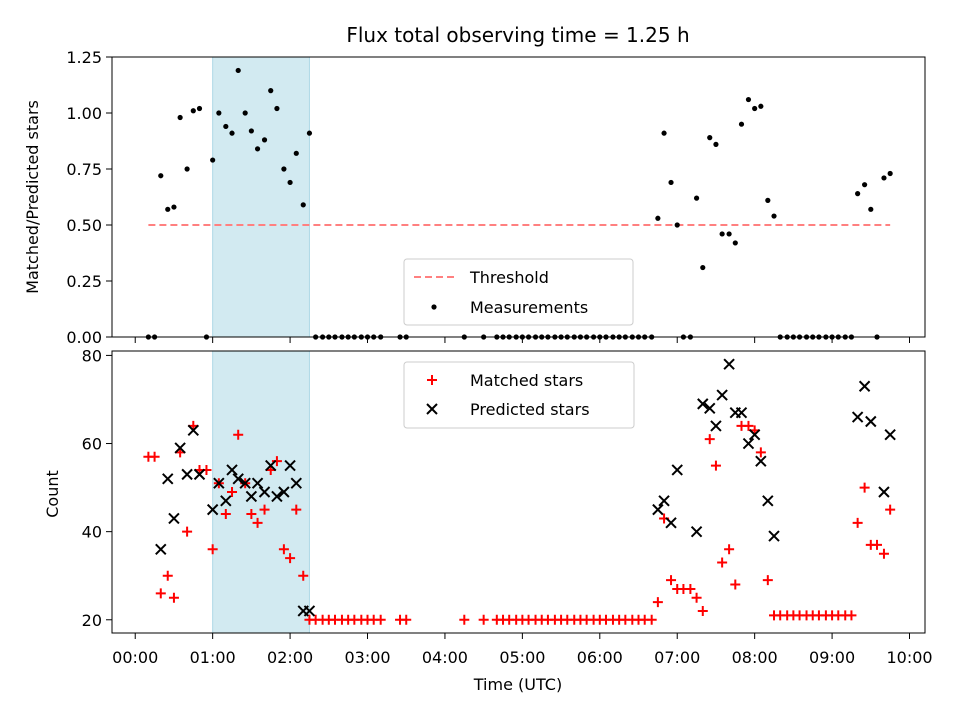 Image resolution: width=960 pixels, height=720 pixels. Describe the element at coordinates (84, 337) in the screenshot. I see `top-y-tick-label: 0.00` at that location.